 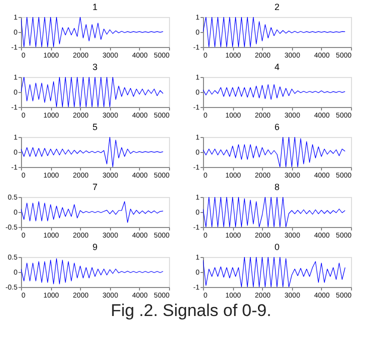 I want to click on chart-title: 2, so click(x=277, y=7).